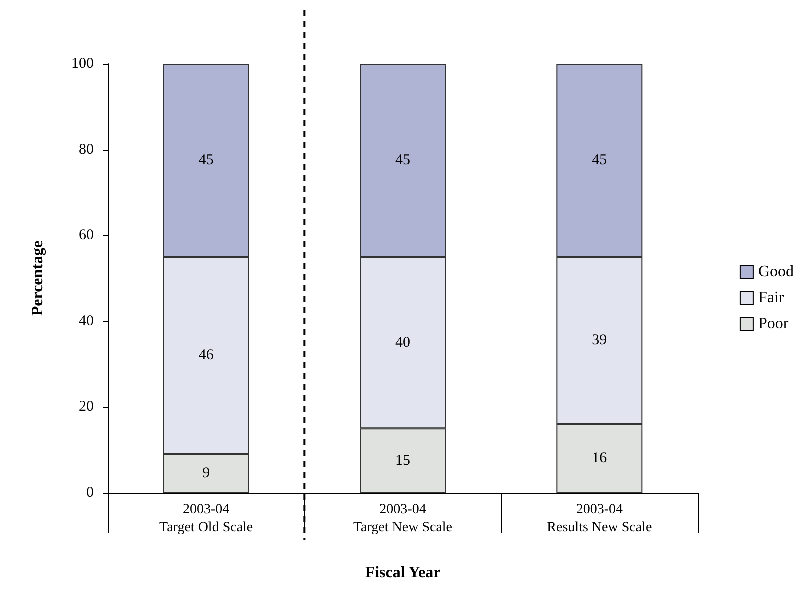 This screenshot has height=596, width=809. What do you see at coordinates (403, 342) in the screenshot?
I see `data-label: 40` at bounding box center [403, 342].